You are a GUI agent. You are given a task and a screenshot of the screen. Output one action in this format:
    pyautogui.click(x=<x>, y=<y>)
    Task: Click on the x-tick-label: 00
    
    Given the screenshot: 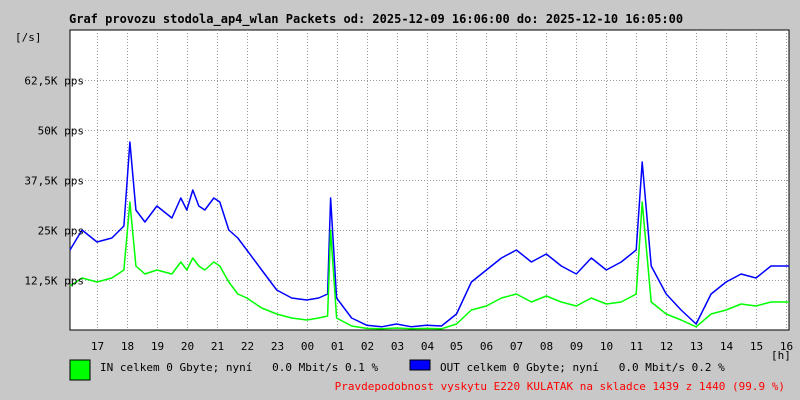 What is the action you would take?
    pyautogui.click(x=307, y=346)
    